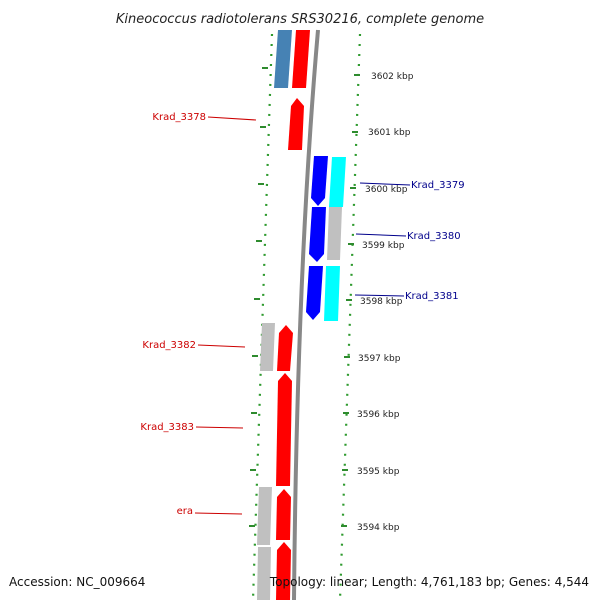 The image size is (600, 600). I want to click on tick-label: 3602 kbp, so click(392, 77).